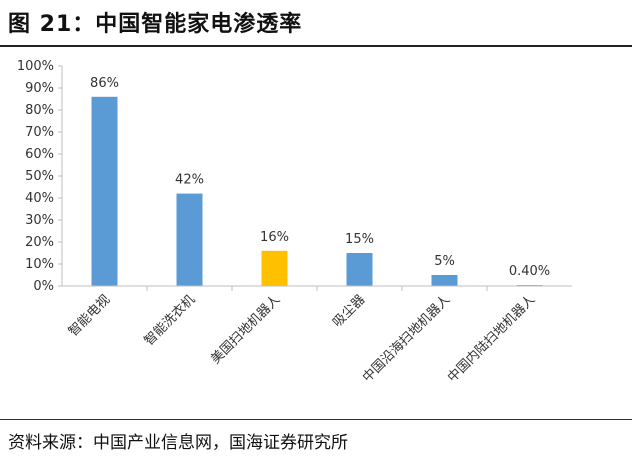 This screenshot has height=465, width=640. What do you see at coordinates (169, 320) in the screenshot?
I see `x-tick-label: 智能洗衣机` at bounding box center [169, 320].